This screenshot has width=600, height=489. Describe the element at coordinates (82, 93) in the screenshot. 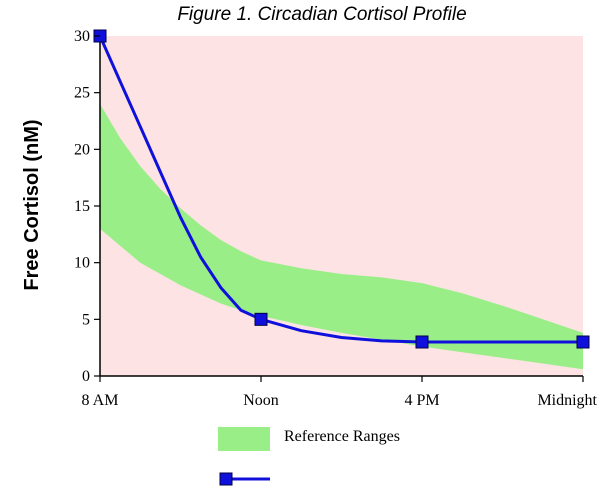

I see `y-tick-label: 25` at that location.